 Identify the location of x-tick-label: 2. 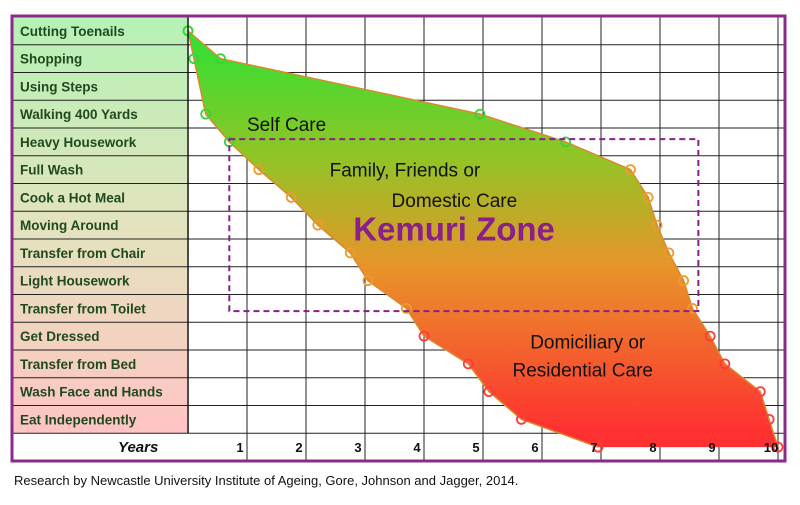
(298, 447).